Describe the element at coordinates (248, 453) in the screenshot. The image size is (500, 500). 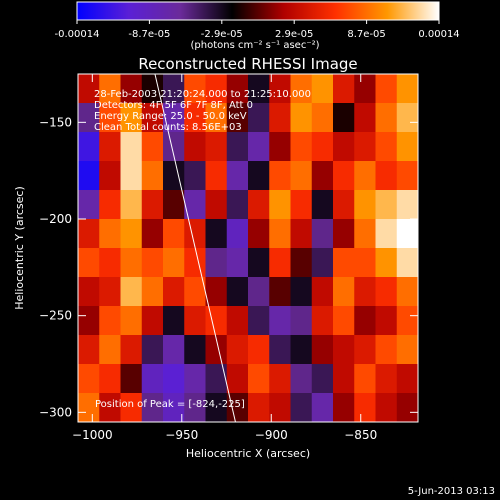
I see `x-axis-label: Heliocentric X (arcsec)` at that location.